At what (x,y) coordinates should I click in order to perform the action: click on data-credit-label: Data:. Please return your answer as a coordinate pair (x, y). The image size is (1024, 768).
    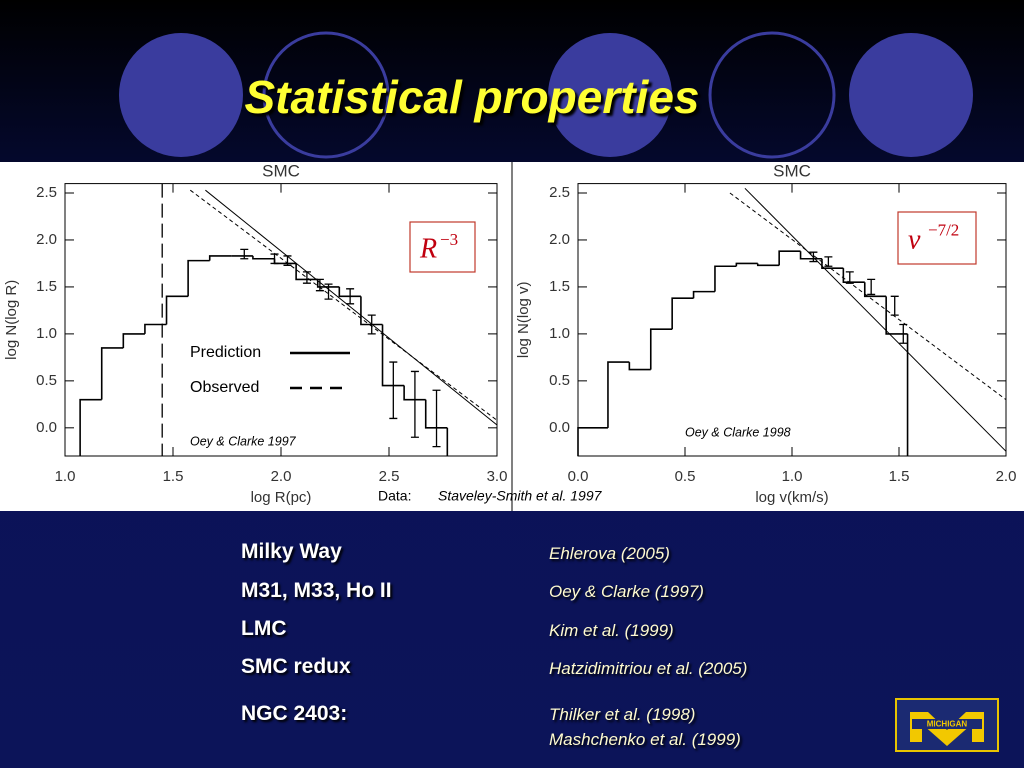
    Looking at the image, I should click on (394, 496).